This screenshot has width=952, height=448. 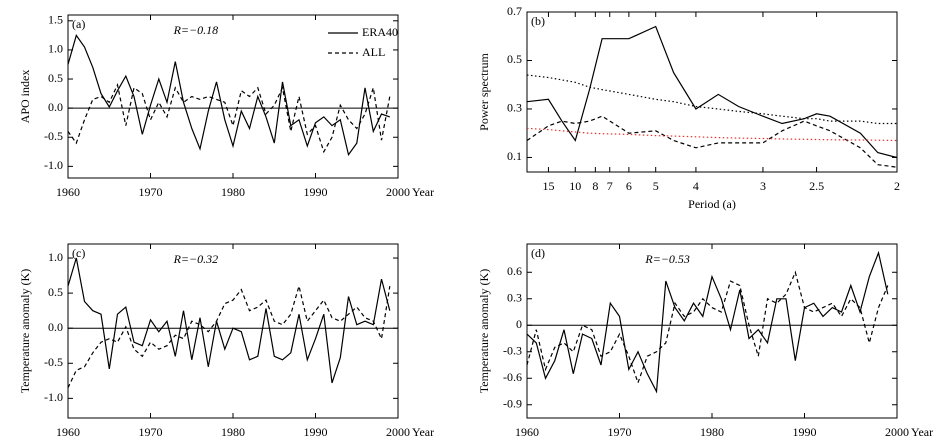 I want to click on legend-label: ALL, so click(x=373, y=52).